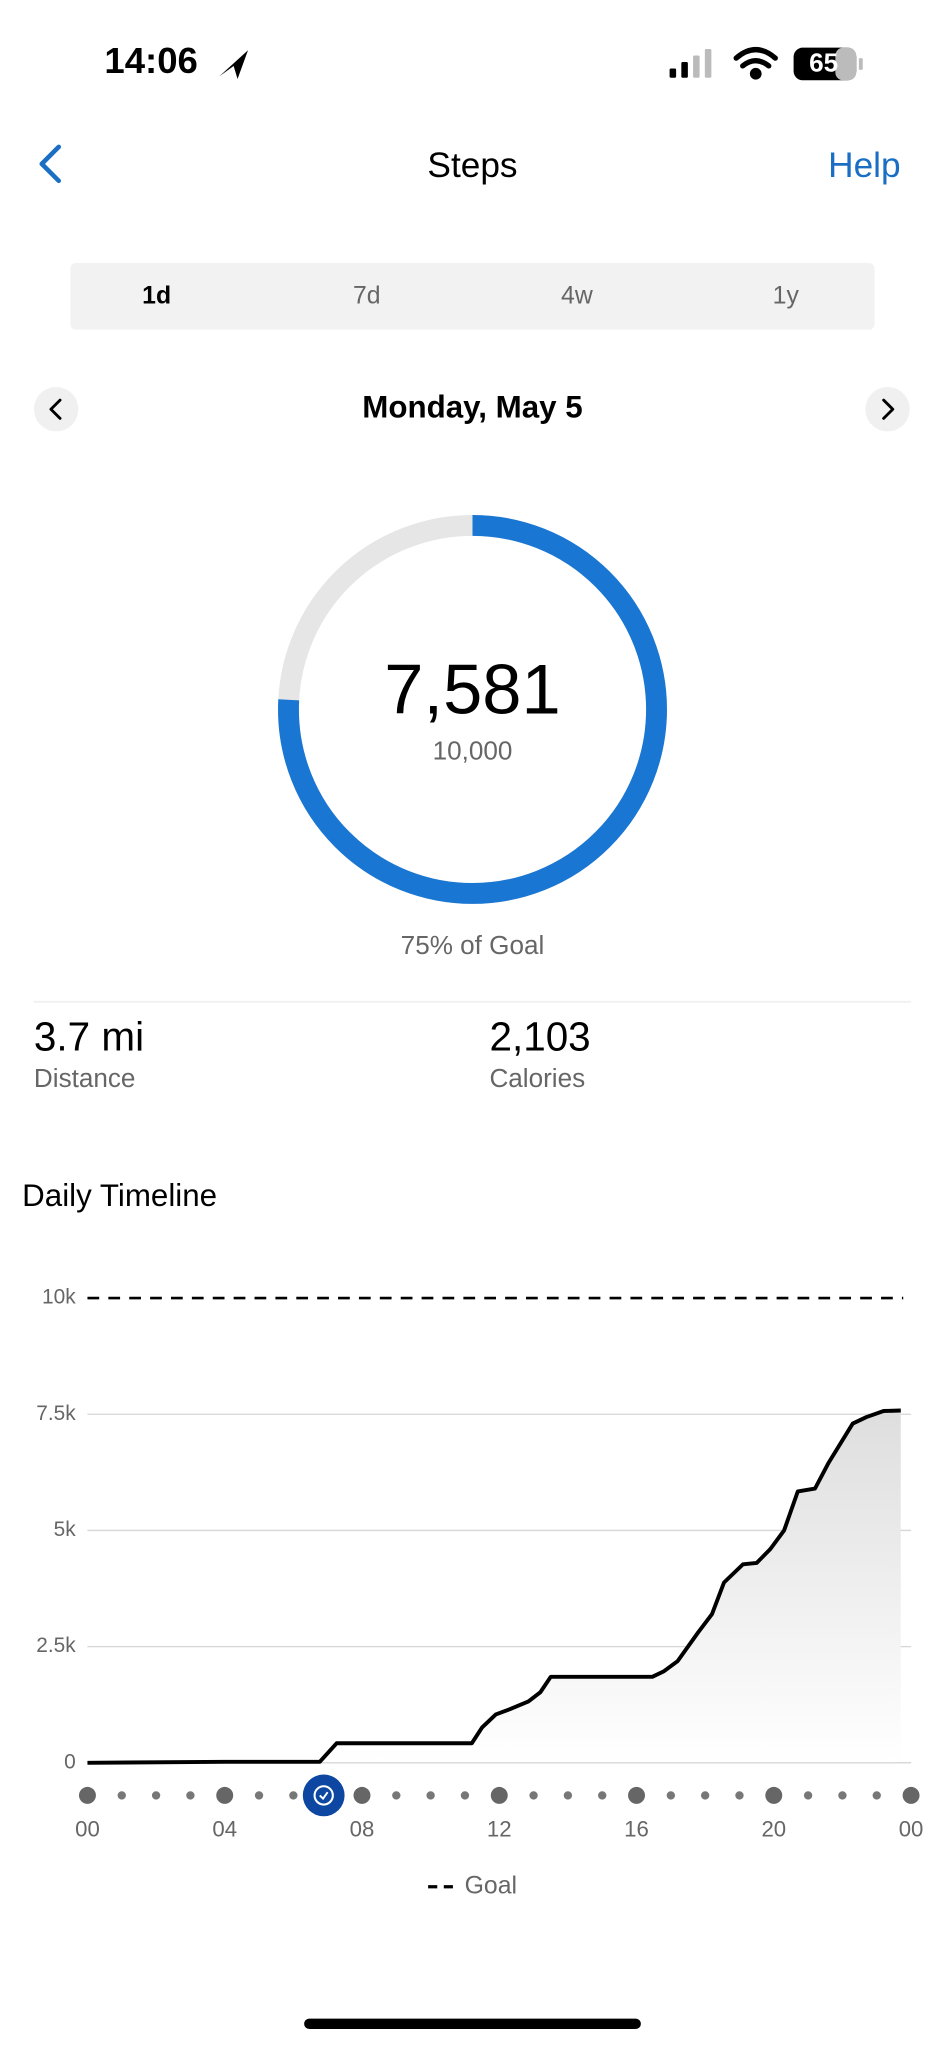  Describe the element at coordinates (491, 1885) in the screenshot. I see `legend-label: Goal` at that location.